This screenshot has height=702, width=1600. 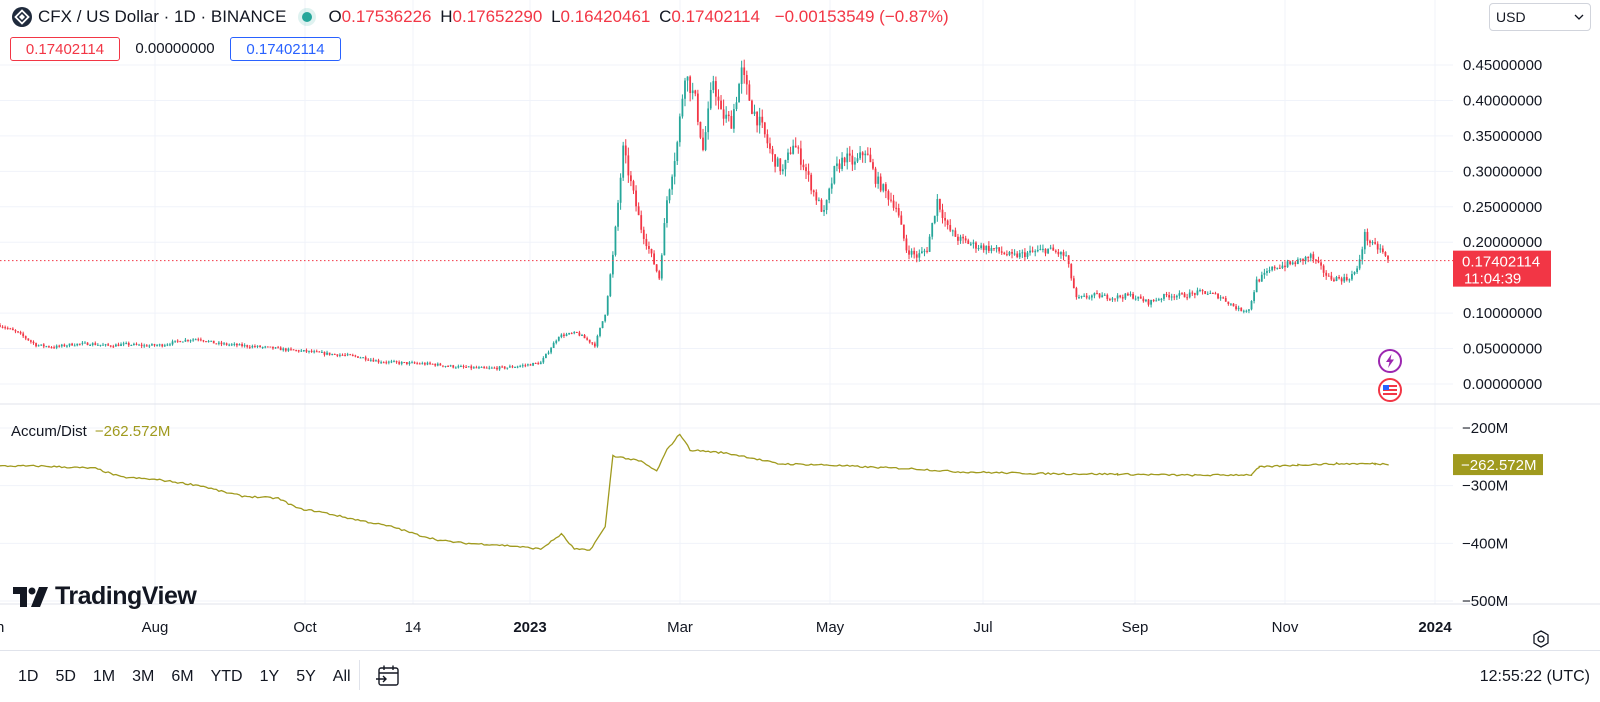 I want to click on range-button-1d: 1D, so click(x=28, y=676).